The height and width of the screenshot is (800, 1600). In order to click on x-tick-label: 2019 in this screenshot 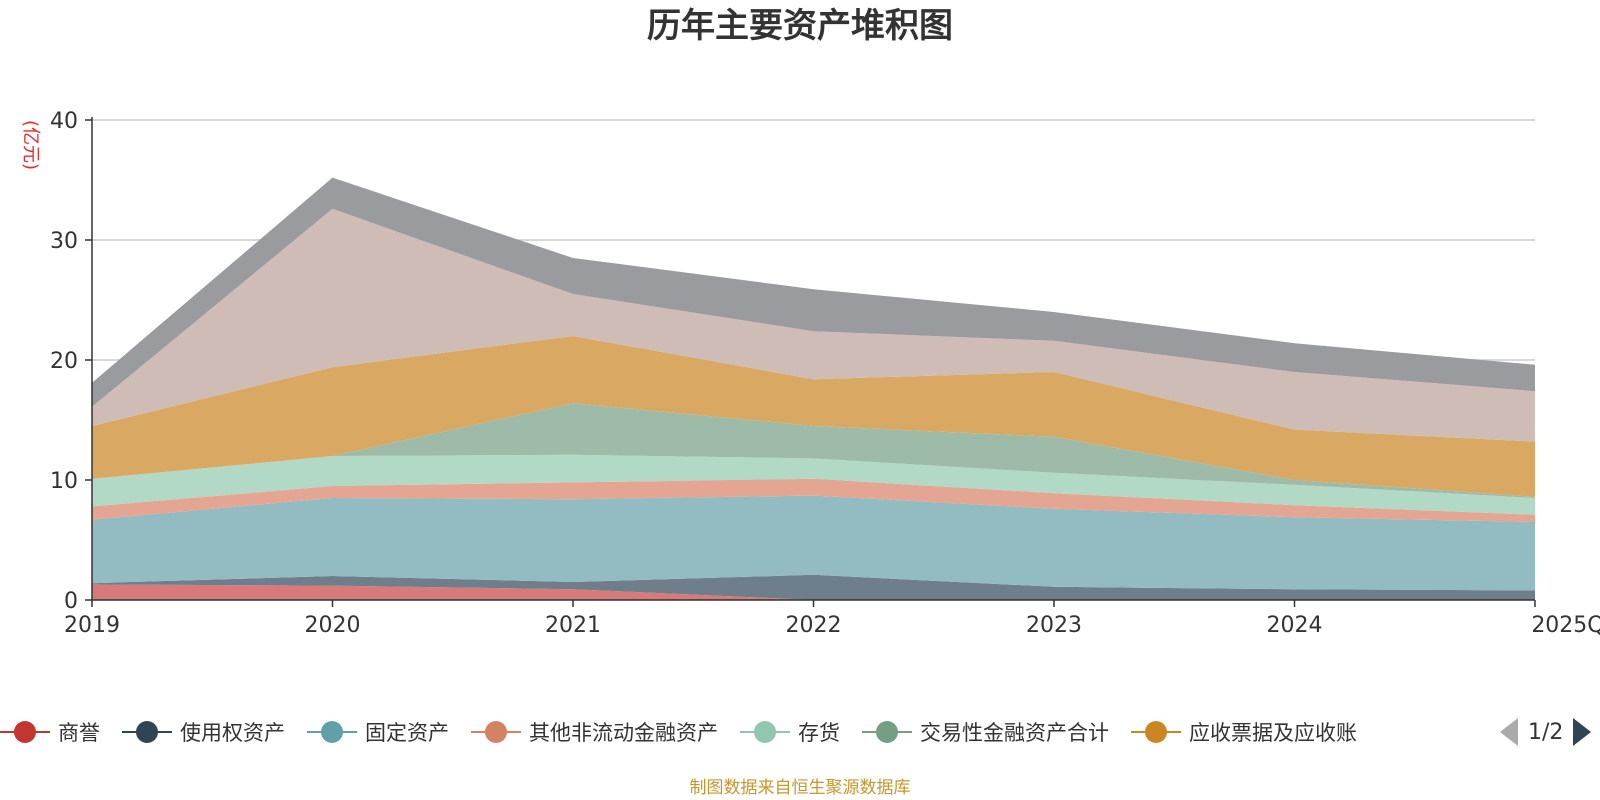, I will do `click(92, 625)`.